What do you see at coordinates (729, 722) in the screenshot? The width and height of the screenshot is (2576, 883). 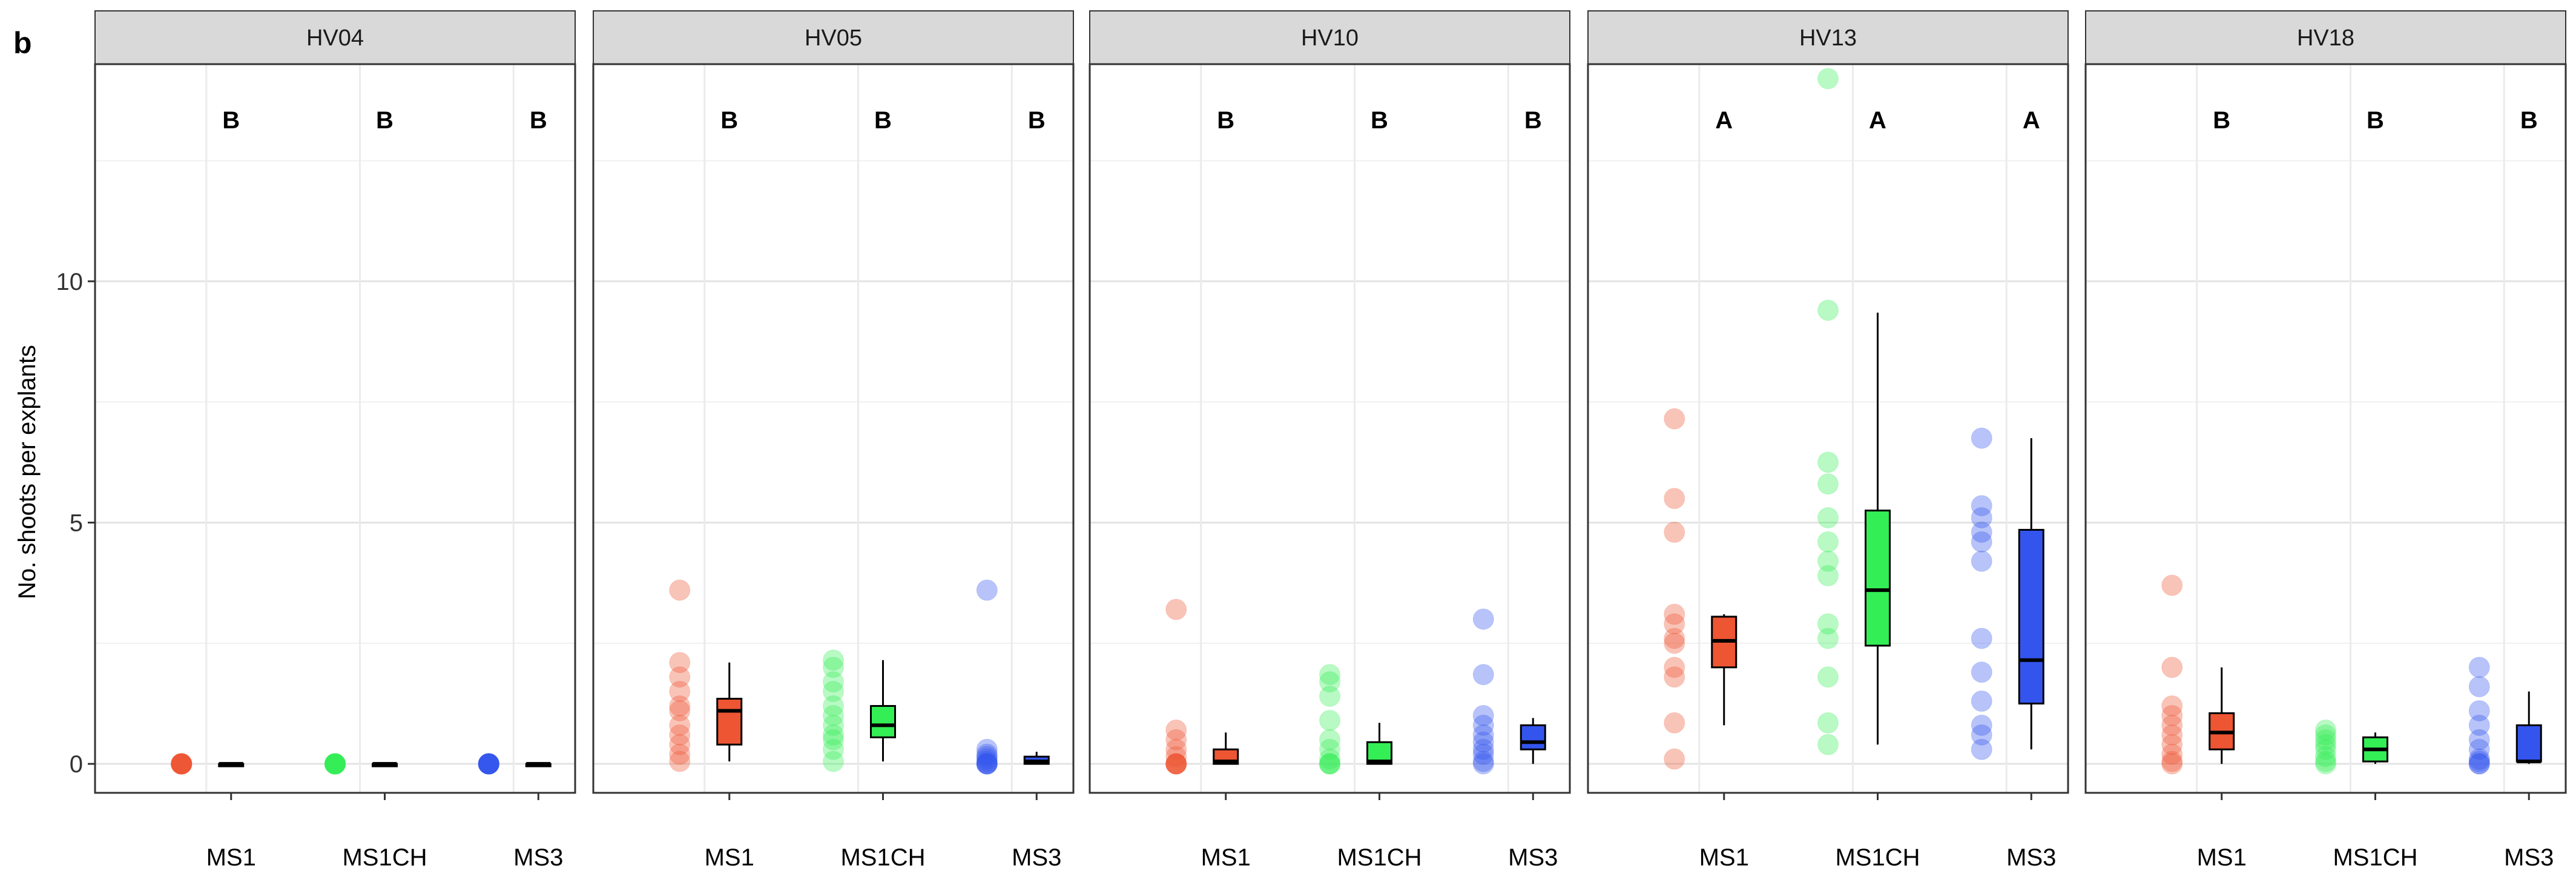 I see `box-iqr` at bounding box center [729, 722].